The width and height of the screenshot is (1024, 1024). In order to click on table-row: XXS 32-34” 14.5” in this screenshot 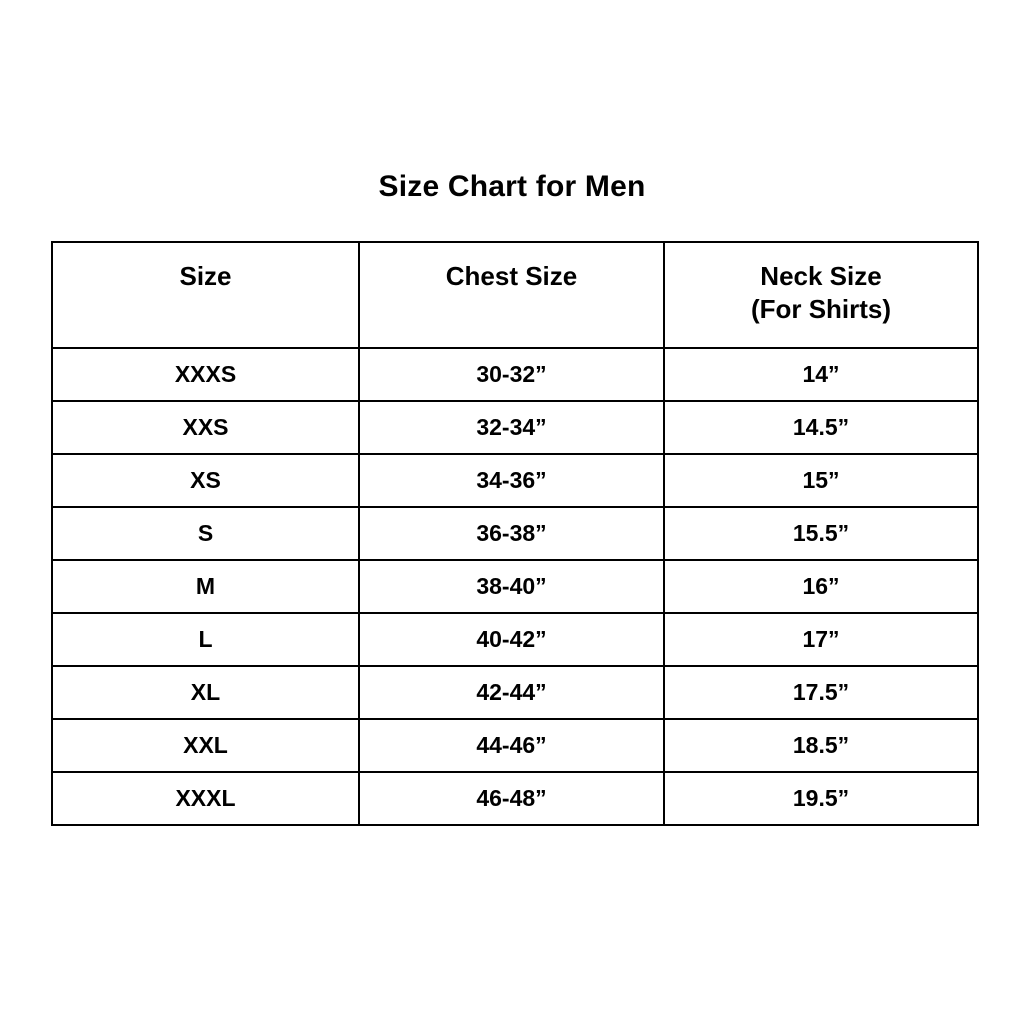, I will do `click(515, 427)`.